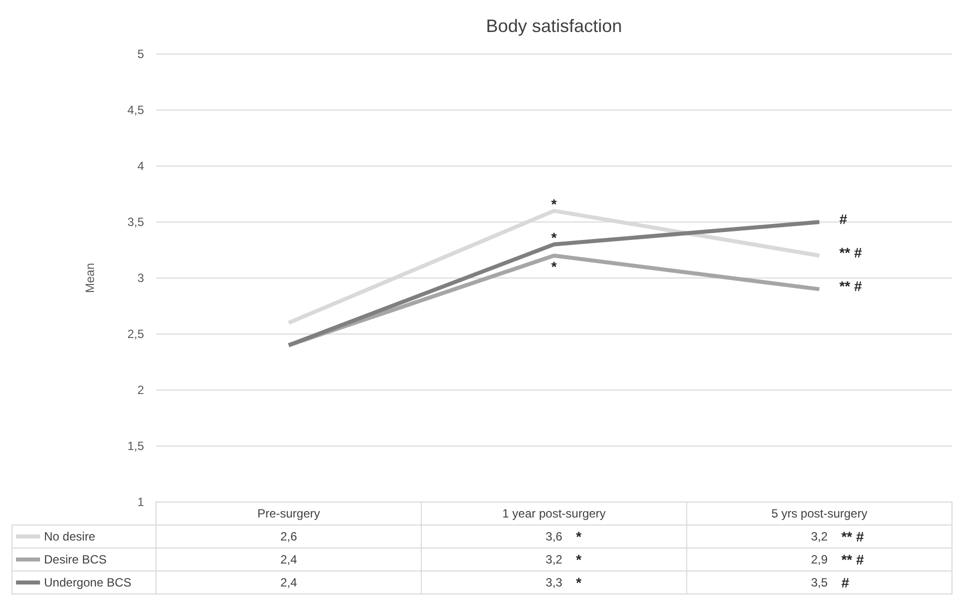 This screenshot has width=970, height=606. What do you see at coordinates (75, 559) in the screenshot?
I see `legend-label: Desire BCS` at bounding box center [75, 559].